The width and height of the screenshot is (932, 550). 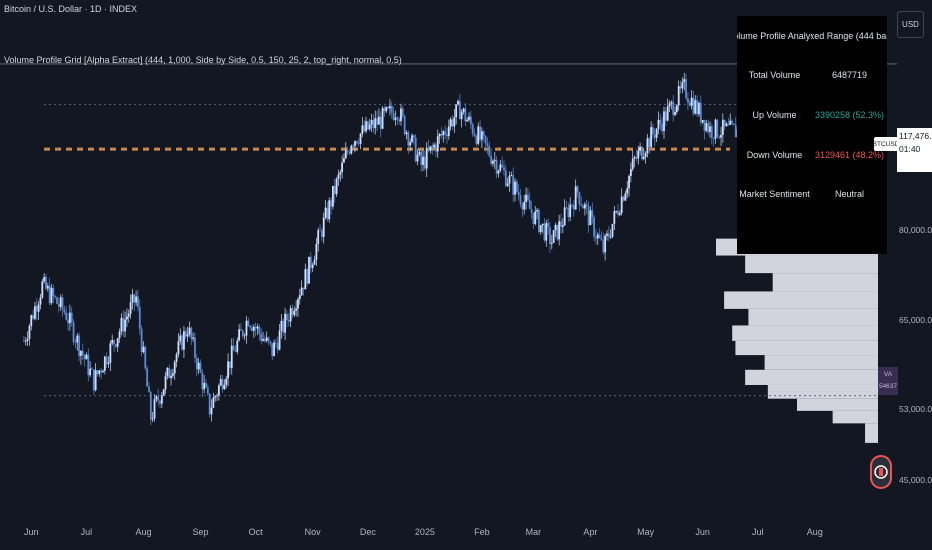 What do you see at coordinates (774, 154) in the screenshot?
I see `down-volume-label: Down Volume` at bounding box center [774, 154].